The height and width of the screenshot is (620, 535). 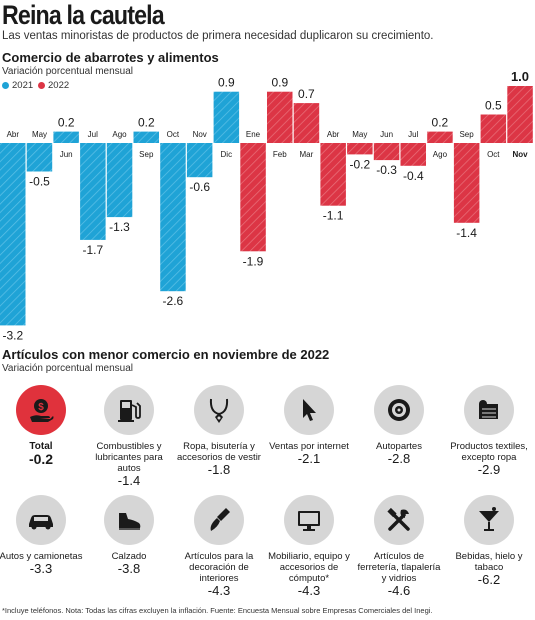 What do you see at coordinates (413, 134) in the screenshot?
I see `category-label-15: Jul` at bounding box center [413, 134].